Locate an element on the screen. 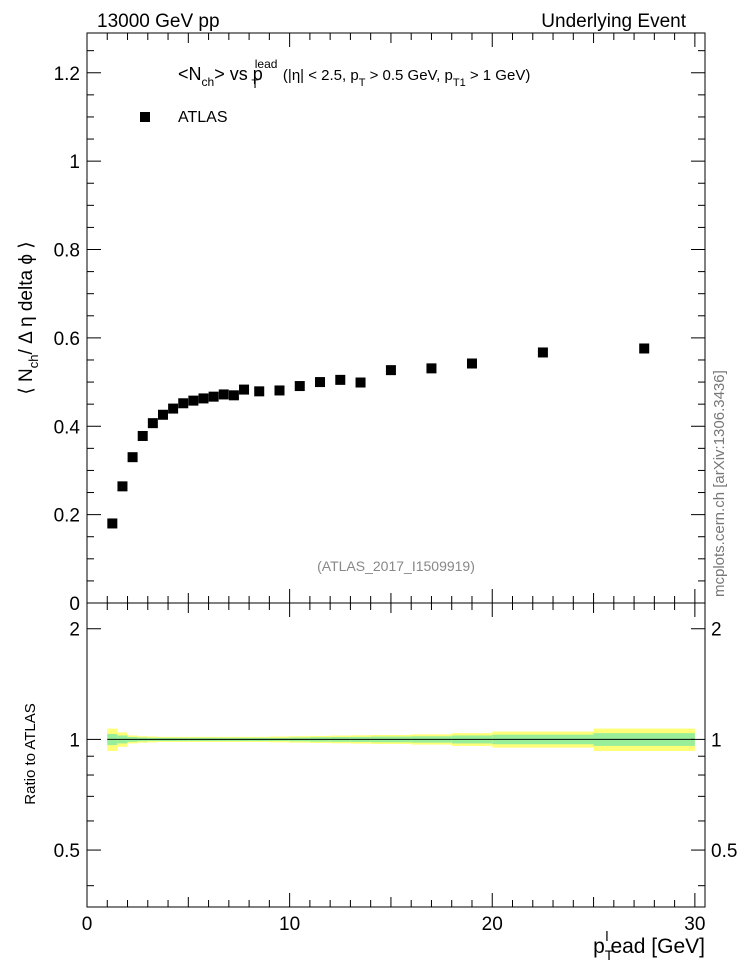 Image resolution: width=746 pixels, height=972 pixels. ratio-ytick-label-right: 1 is located at coordinates (716, 740).